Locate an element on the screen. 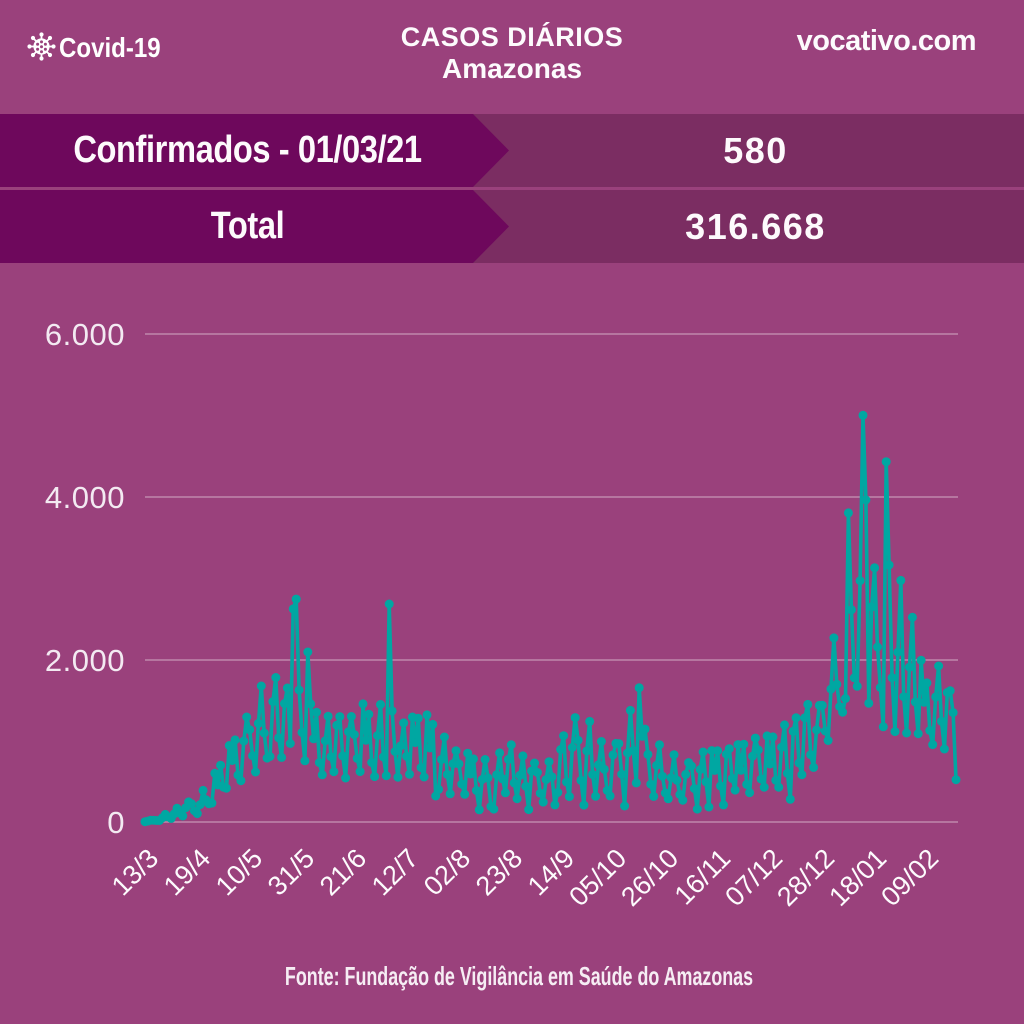 The height and width of the screenshot is (1024, 1024). svg-text: 26/10 is located at coordinates (649, 877).